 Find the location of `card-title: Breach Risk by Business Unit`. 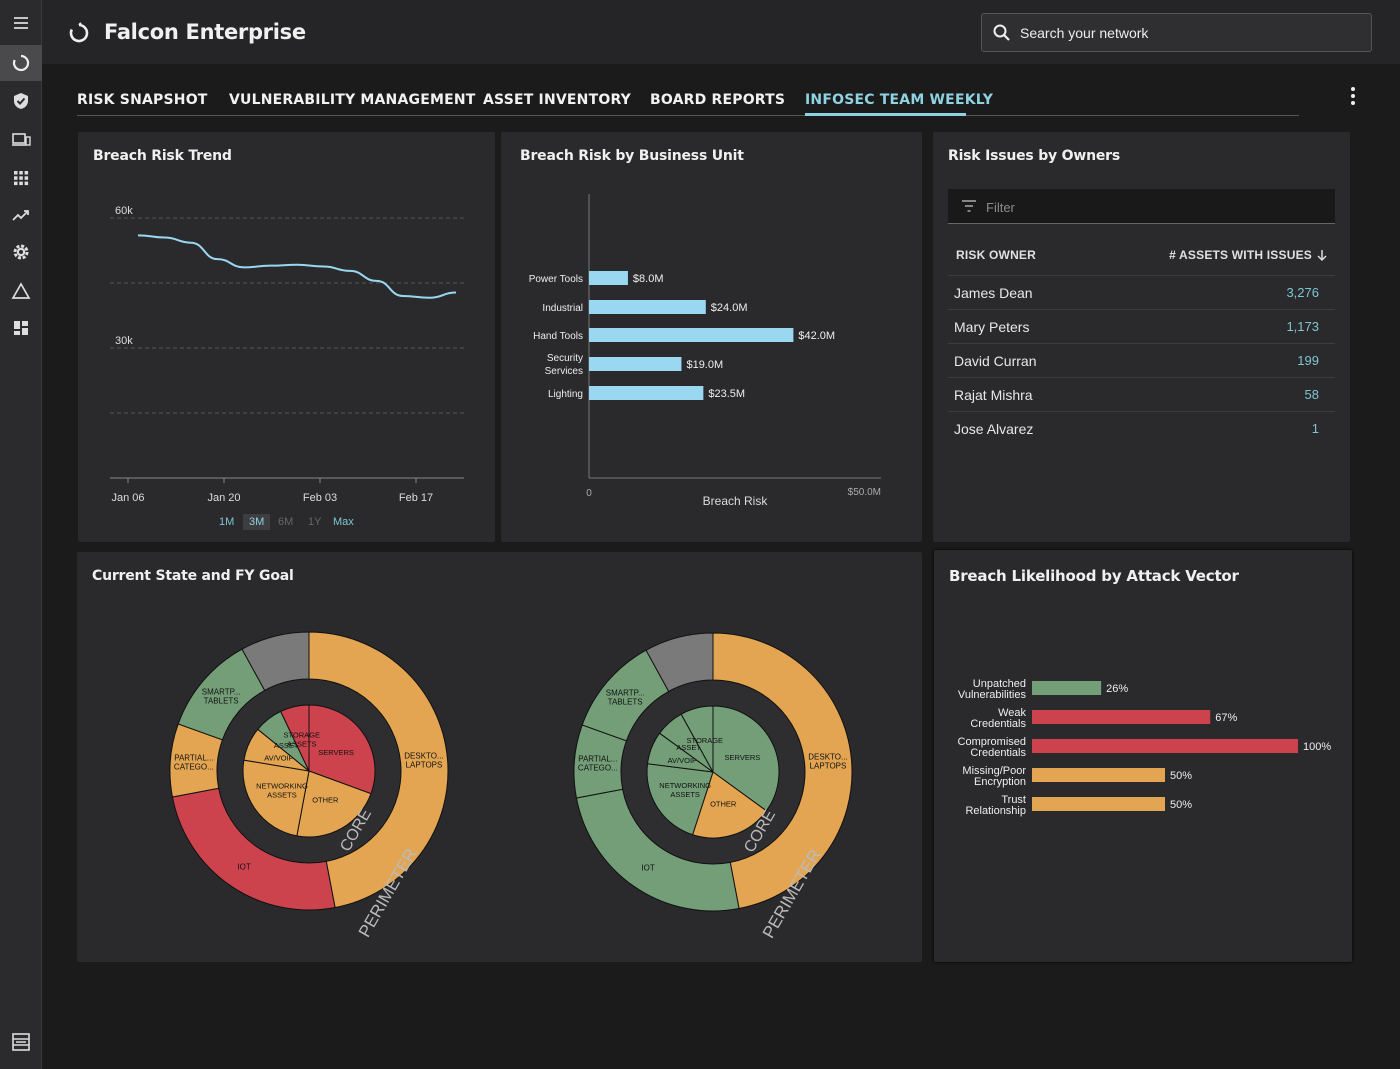

card-title: Breach Risk by Business Unit is located at coordinates (632, 156).